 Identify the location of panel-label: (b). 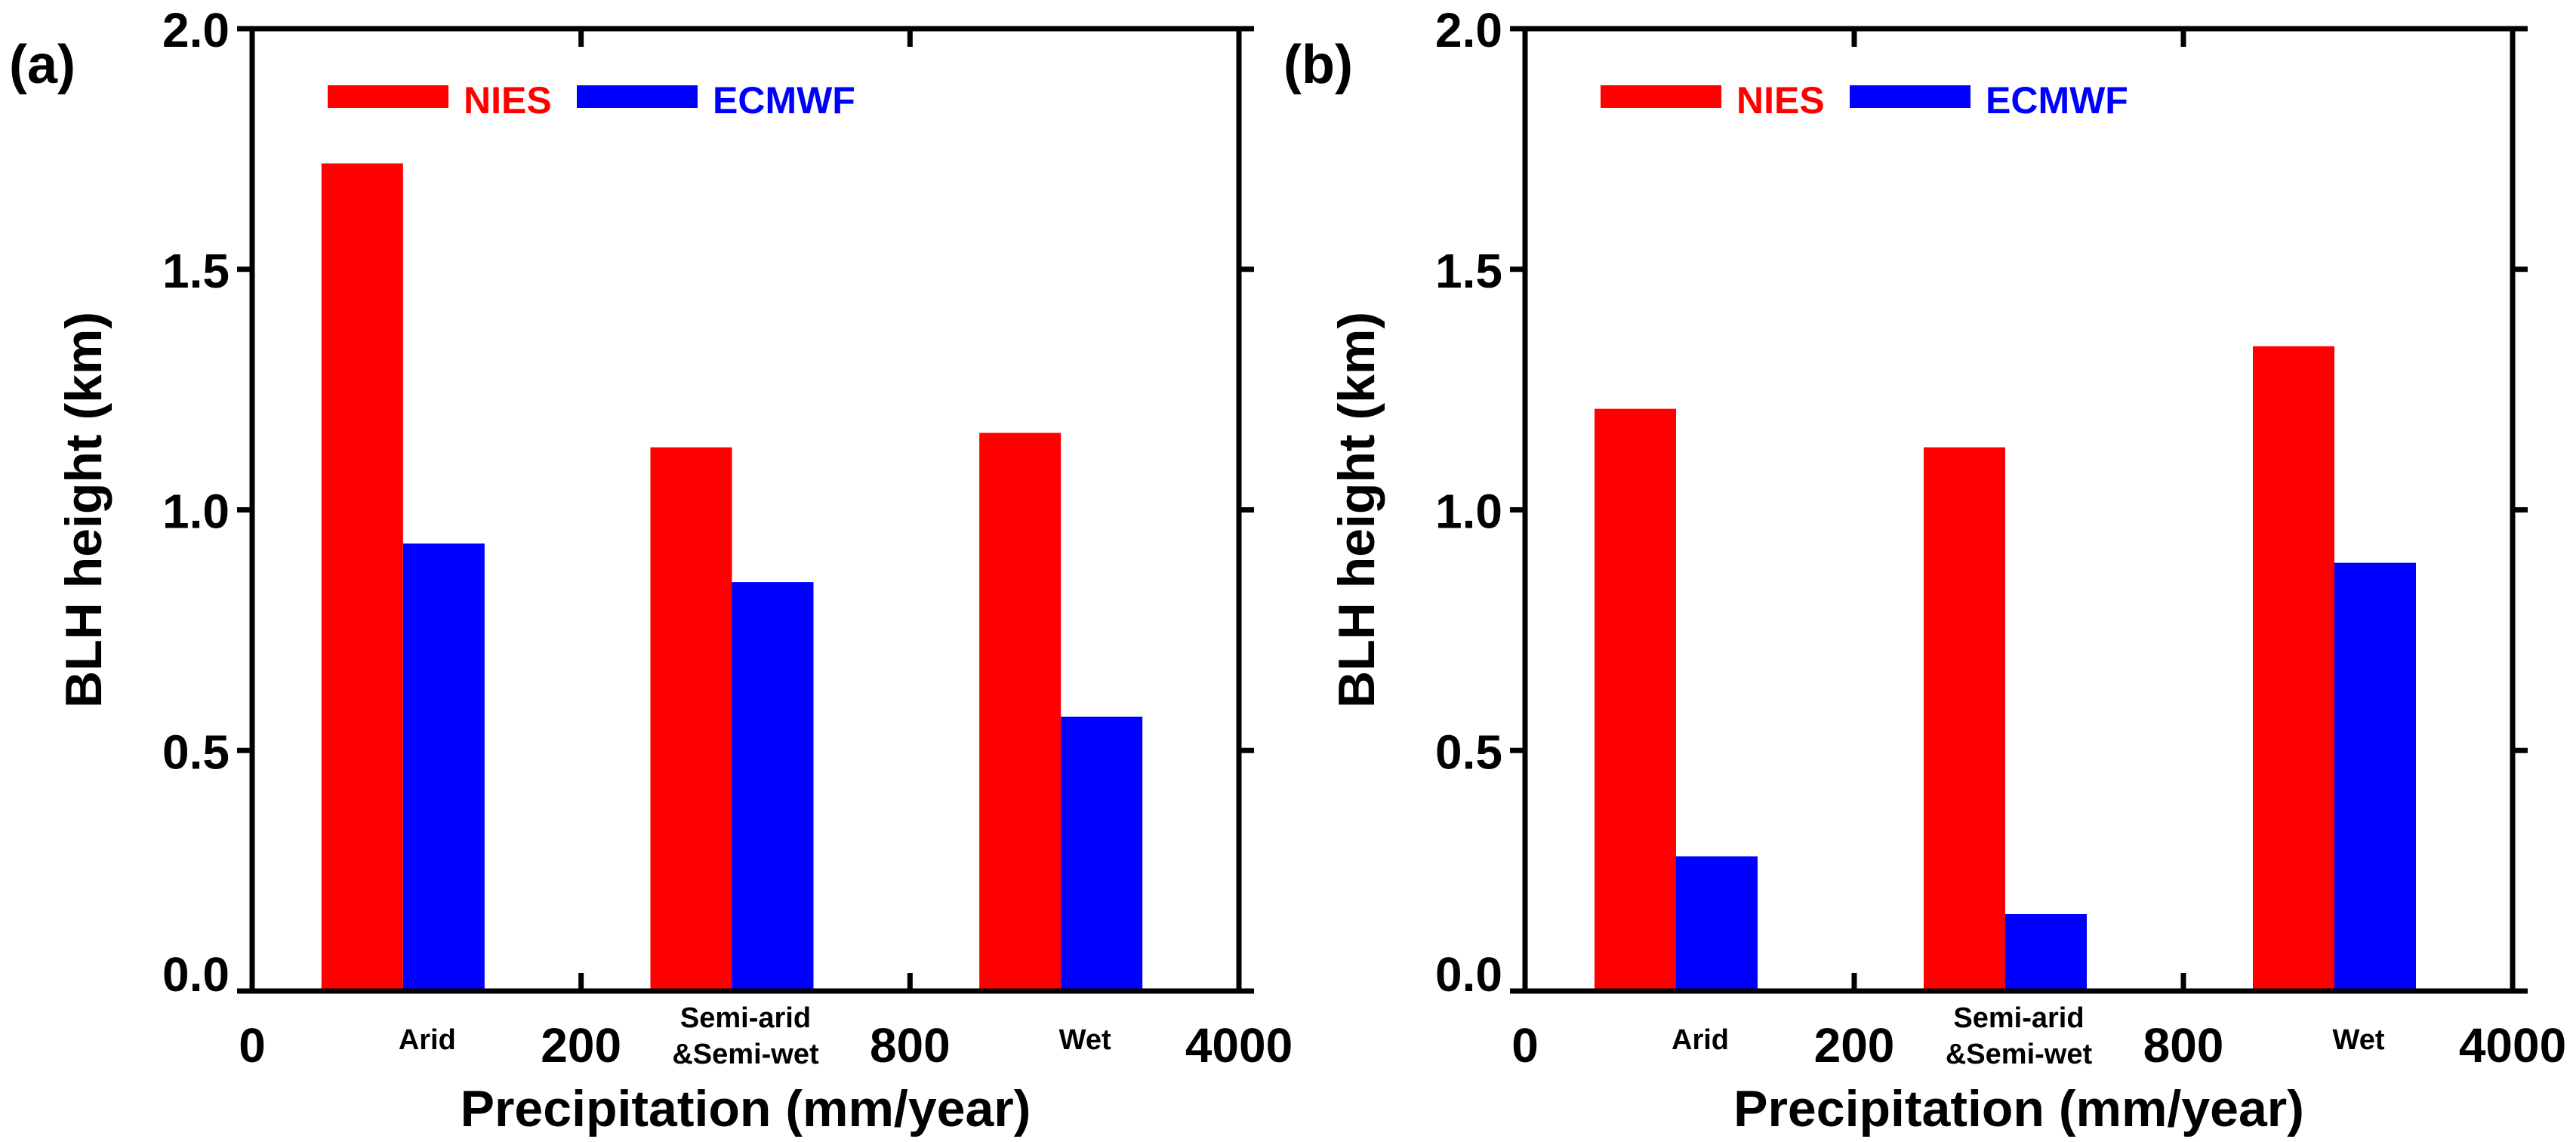
(1318, 65).